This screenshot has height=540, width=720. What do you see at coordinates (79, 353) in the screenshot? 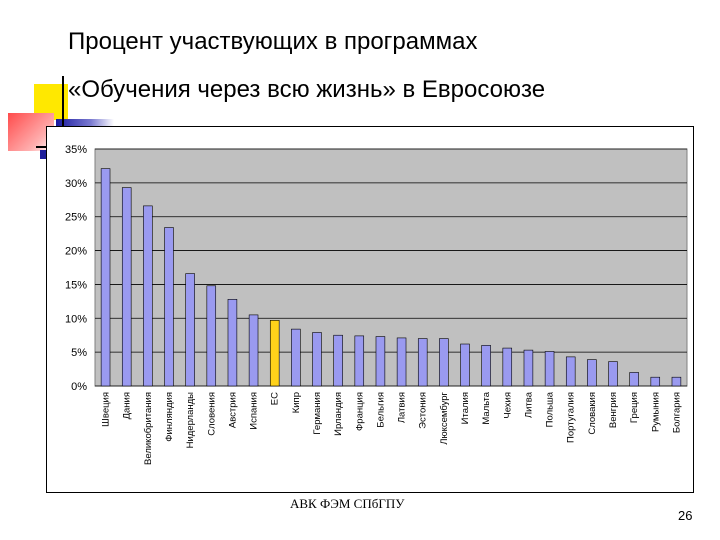
I see `y-tick-label: 5%` at bounding box center [79, 353].